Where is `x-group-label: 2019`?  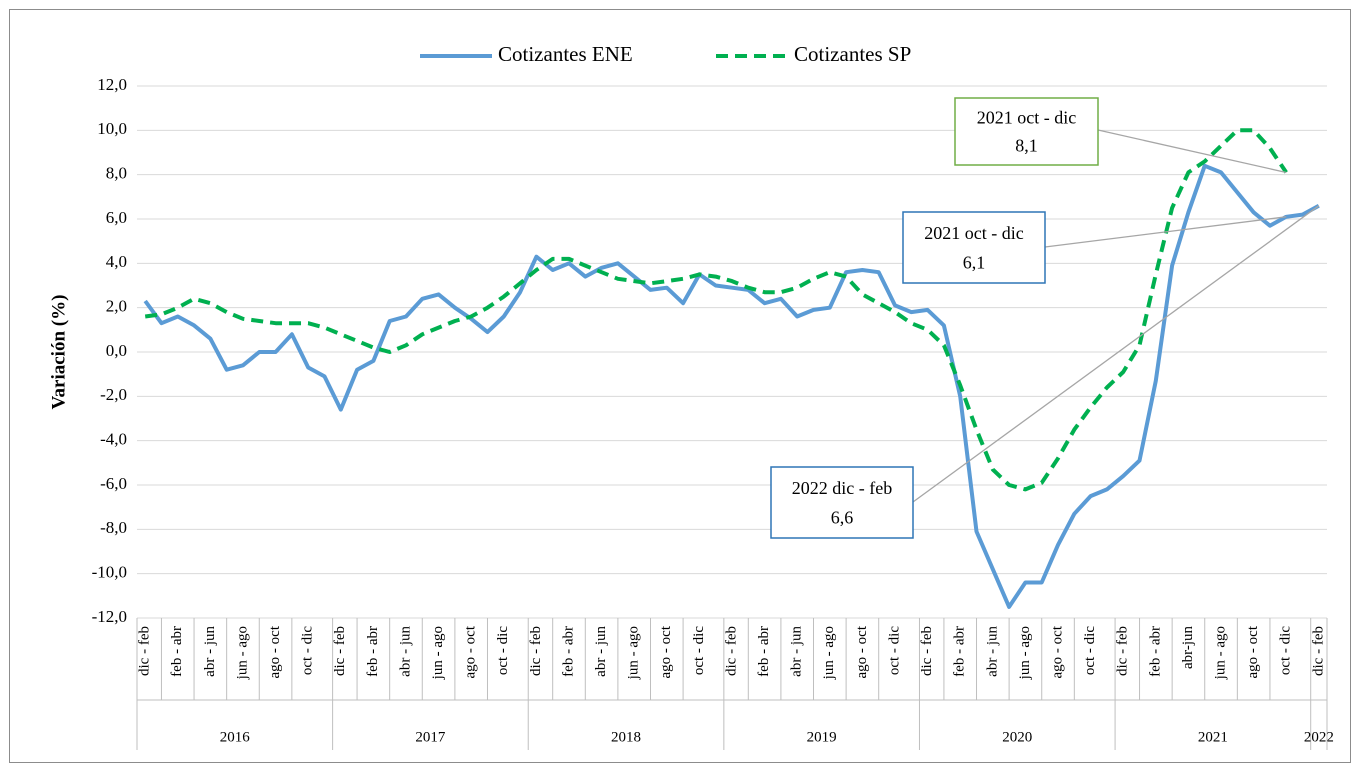
x-group-label: 2019 is located at coordinates (822, 737).